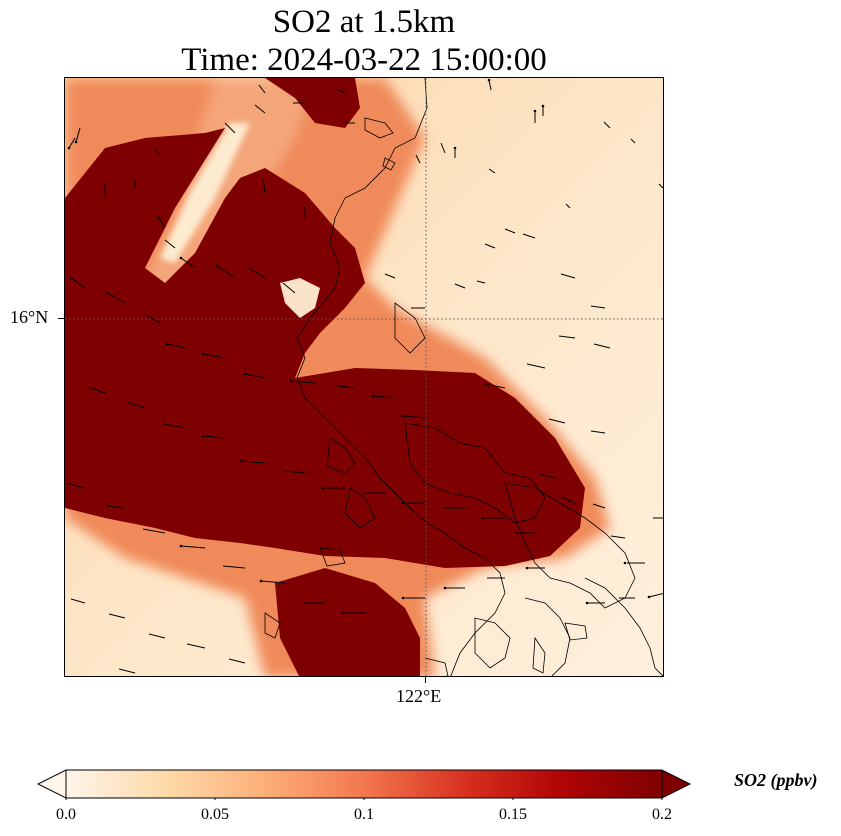 Image resolution: width=841 pixels, height=836 pixels. Describe the element at coordinates (676, 784) in the screenshot. I see `colorbar-max-extension` at that location.